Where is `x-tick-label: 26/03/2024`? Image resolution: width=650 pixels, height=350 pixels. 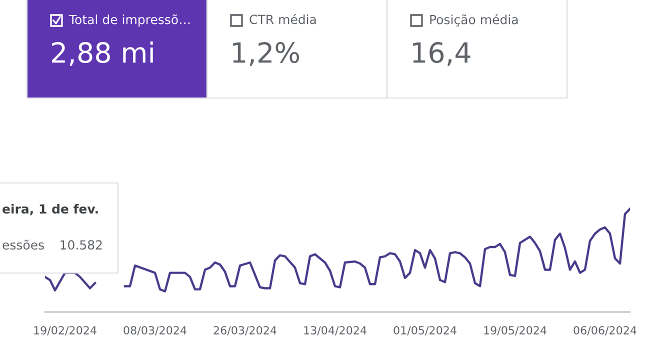
x-tick-label: 26/03/2024 is located at coordinates (245, 331).